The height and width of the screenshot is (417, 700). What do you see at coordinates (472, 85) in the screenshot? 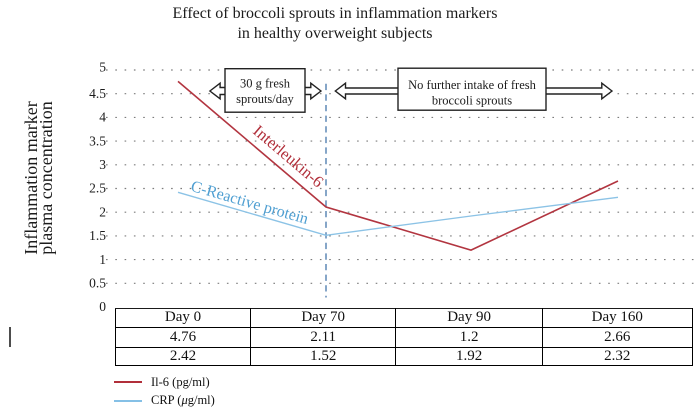
I see `svg-text: No further intake of fresh` at bounding box center [472, 85].